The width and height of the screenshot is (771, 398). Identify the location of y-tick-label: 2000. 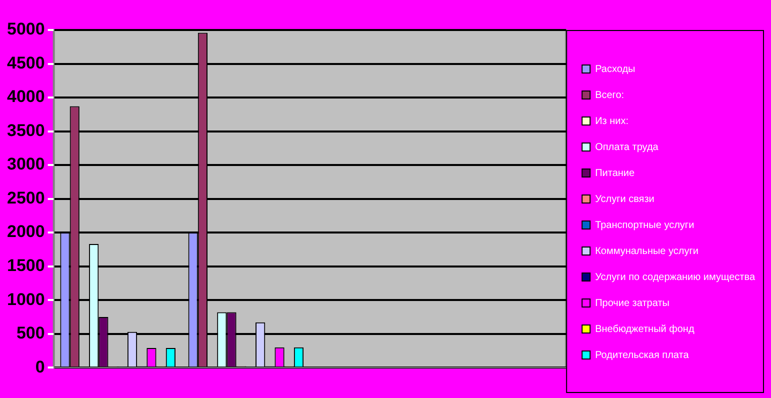
(25, 232).